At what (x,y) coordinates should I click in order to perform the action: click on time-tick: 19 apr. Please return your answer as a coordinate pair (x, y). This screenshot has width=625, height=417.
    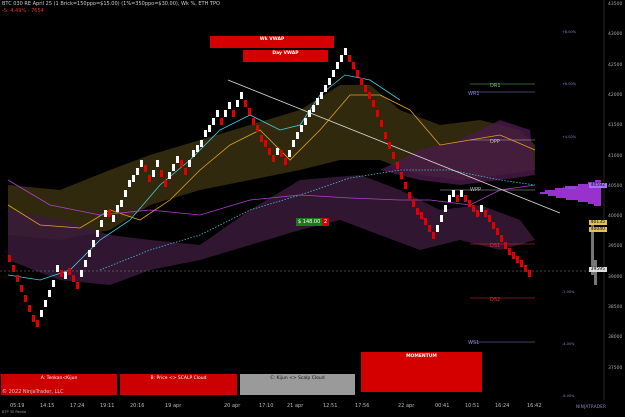
    Looking at the image, I should click on (173, 406).